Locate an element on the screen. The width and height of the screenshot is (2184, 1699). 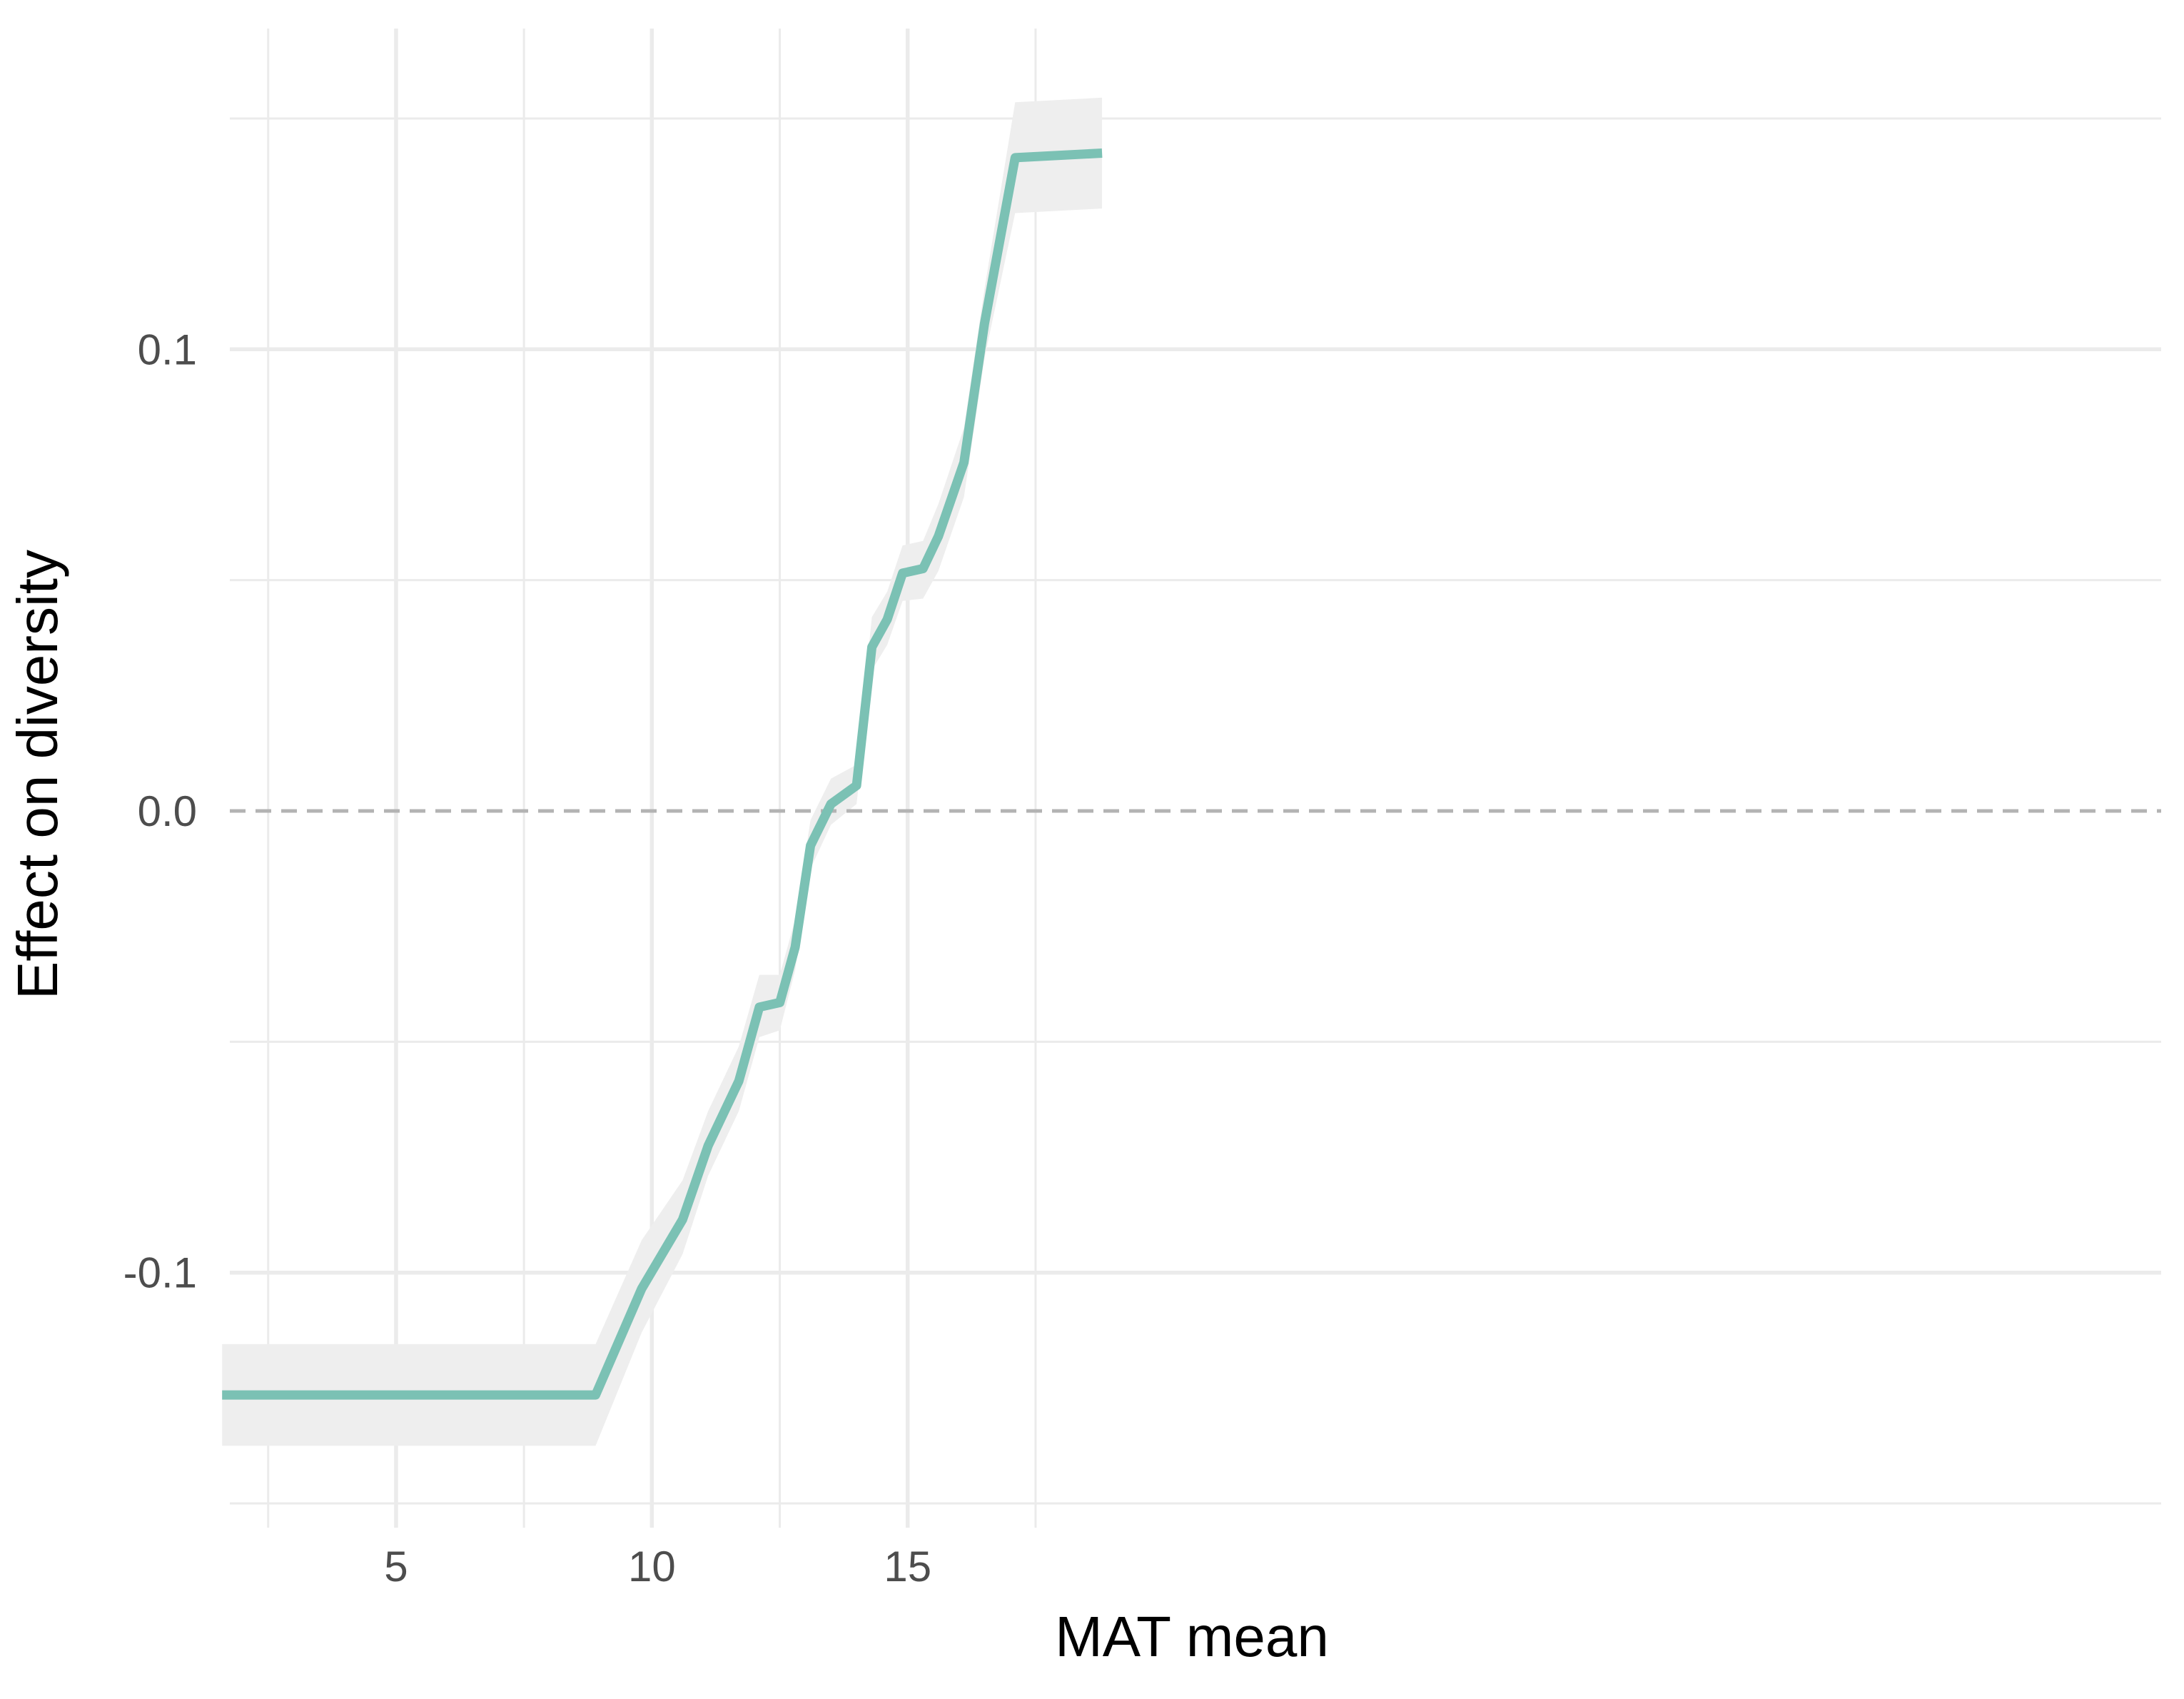
x-tick-label: 5 is located at coordinates (396, 1567).